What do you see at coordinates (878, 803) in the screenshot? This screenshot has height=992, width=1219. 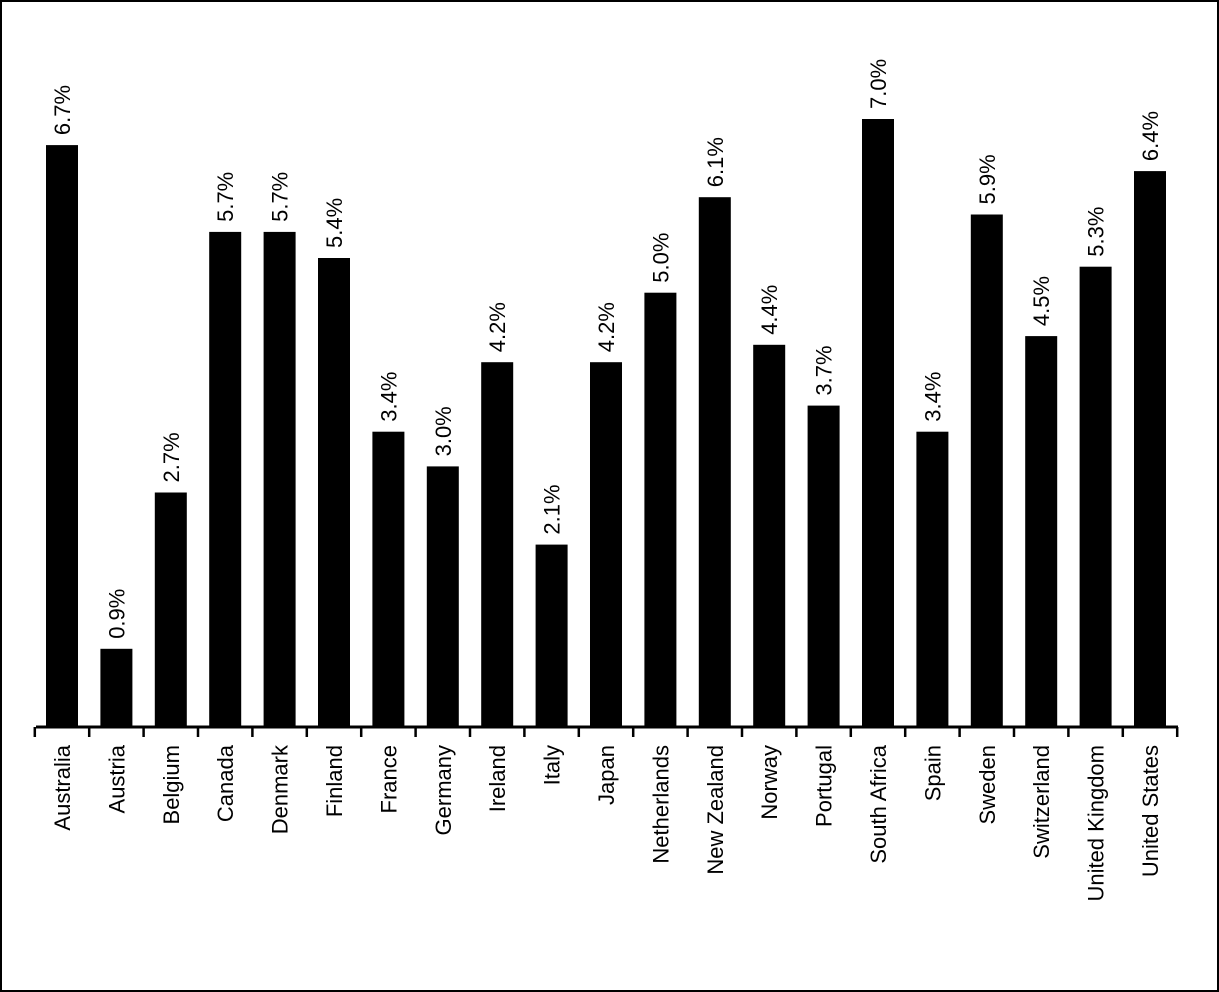 I see `category-label: South Africa` at bounding box center [878, 803].